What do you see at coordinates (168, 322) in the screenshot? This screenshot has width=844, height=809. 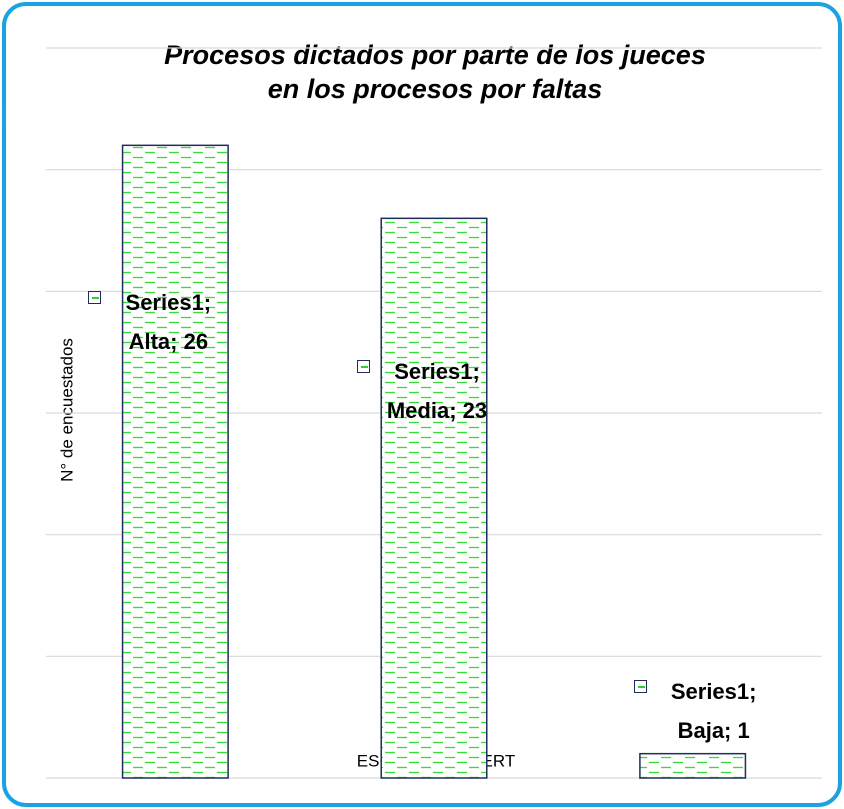 I see `data-label: Series1; Alta; 26` at bounding box center [168, 322].